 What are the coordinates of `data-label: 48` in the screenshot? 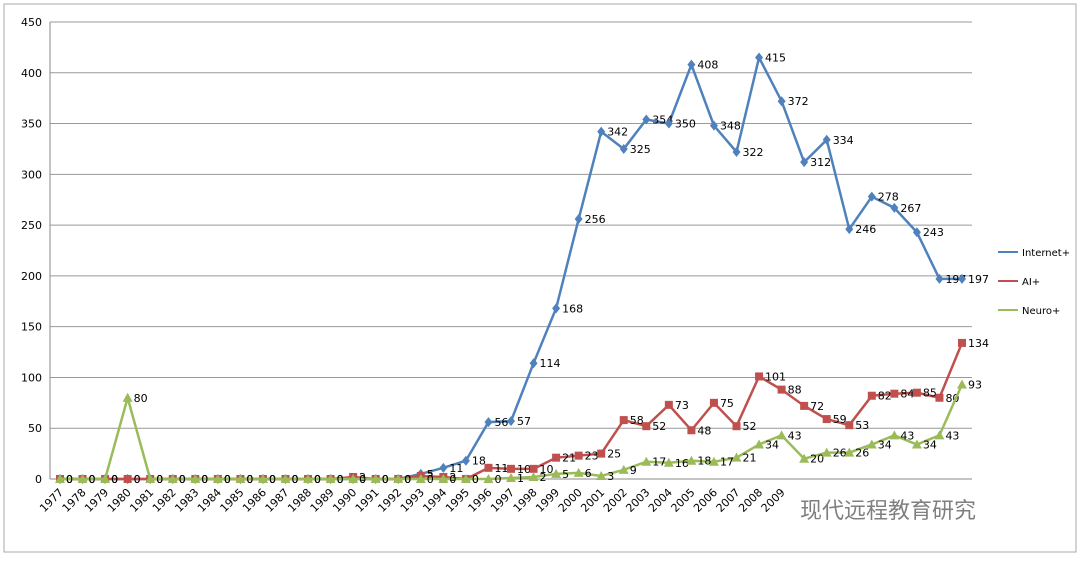 It's located at (704, 430).